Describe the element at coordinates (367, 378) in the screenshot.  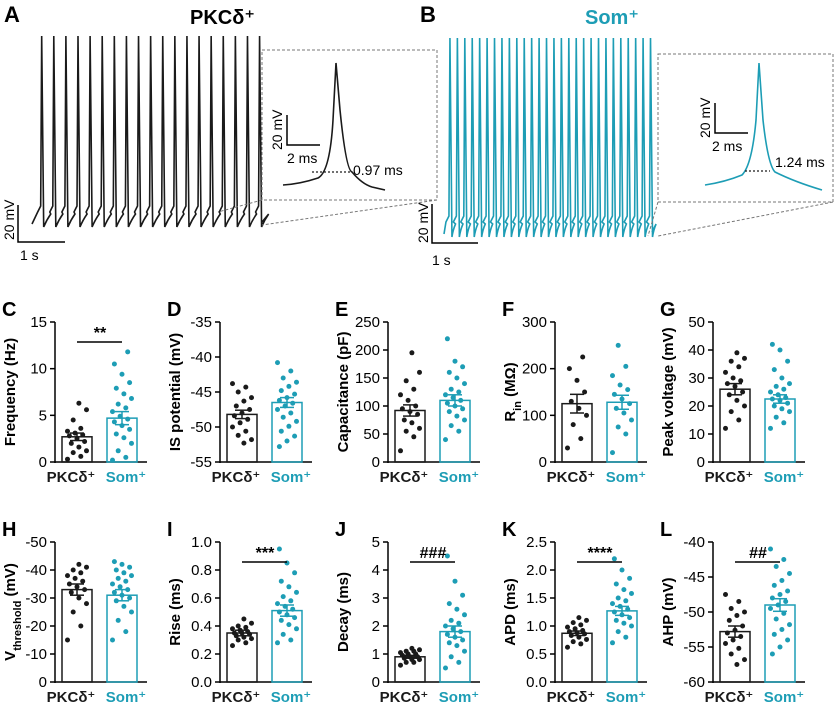
I see `y-tick-label: 150` at that location.